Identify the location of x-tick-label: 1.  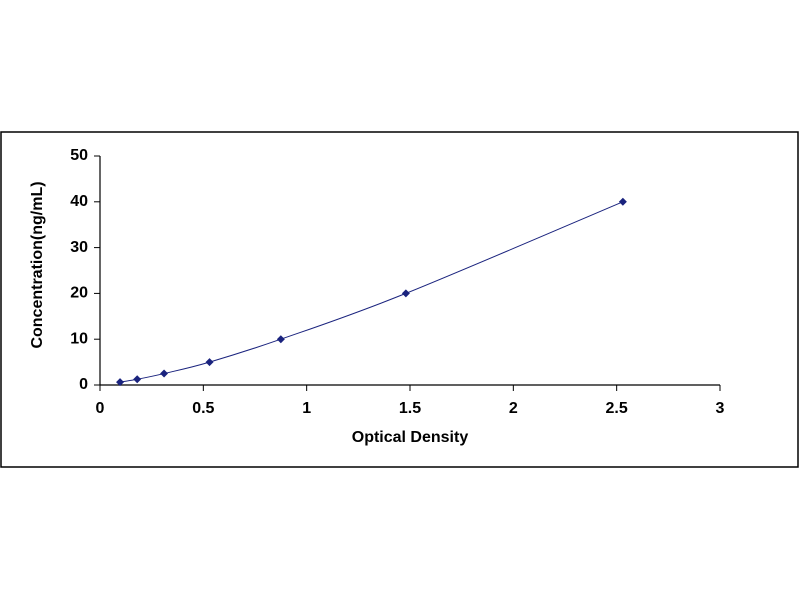
(306, 408).